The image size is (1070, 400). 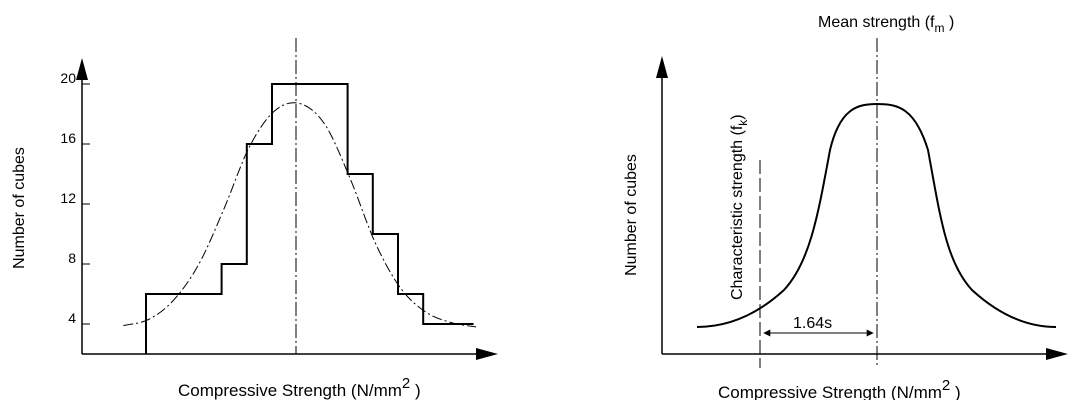 What do you see at coordinates (739, 207) in the screenshot?
I see `characteristic-strength-label: Characteristic strength (fk)` at bounding box center [739, 207].